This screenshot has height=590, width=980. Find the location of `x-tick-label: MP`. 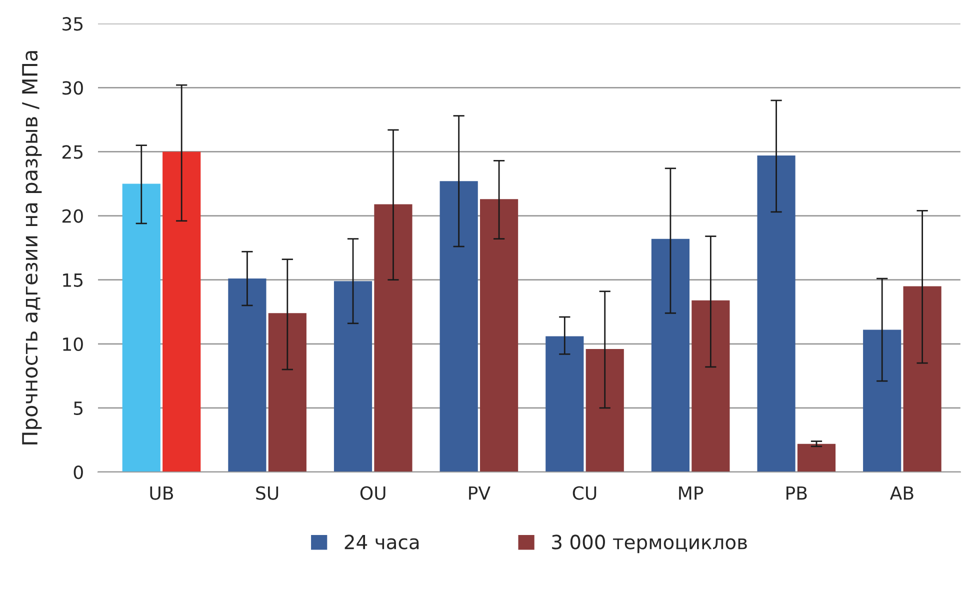

x-tick-label: MP is located at coordinates (691, 493).